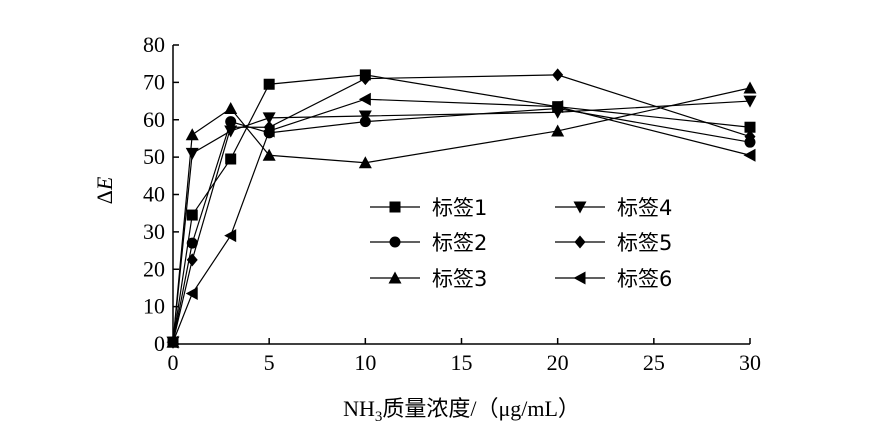 The width and height of the screenshot is (872, 440). I want to click on x-tick-label: 20, so click(558, 362).